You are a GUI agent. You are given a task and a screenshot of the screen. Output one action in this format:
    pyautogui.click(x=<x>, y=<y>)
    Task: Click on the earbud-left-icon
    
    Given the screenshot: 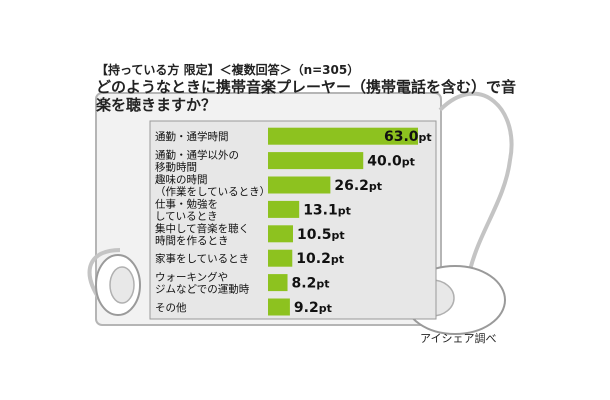 What is the action you would take?
    pyautogui.click(x=118, y=285)
    